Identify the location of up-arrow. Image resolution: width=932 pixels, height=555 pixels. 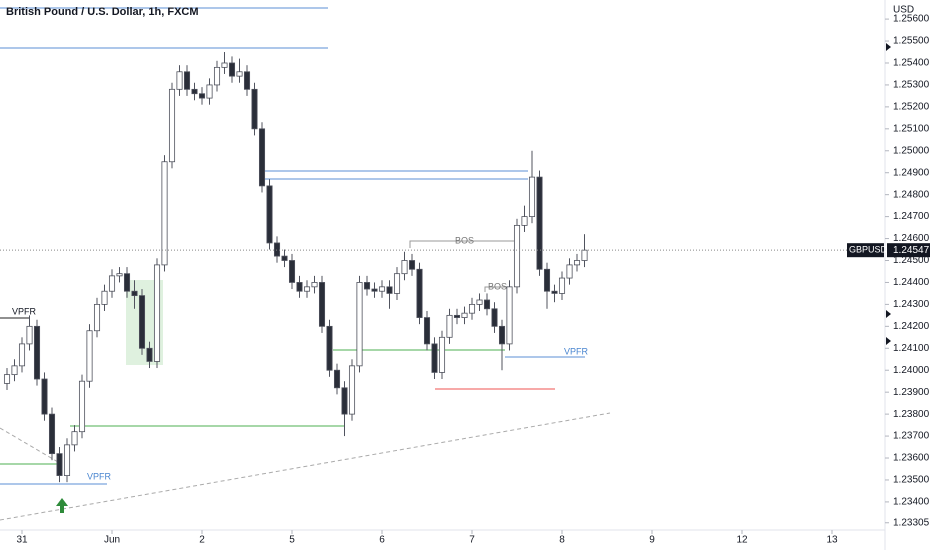
(62, 505).